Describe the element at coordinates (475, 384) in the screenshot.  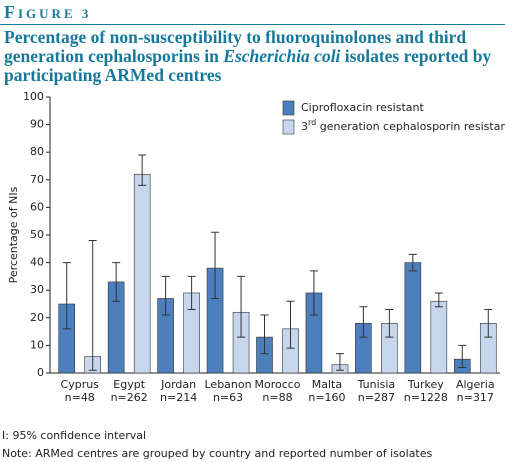
I see `x-tick-label: Algeria` at that location.